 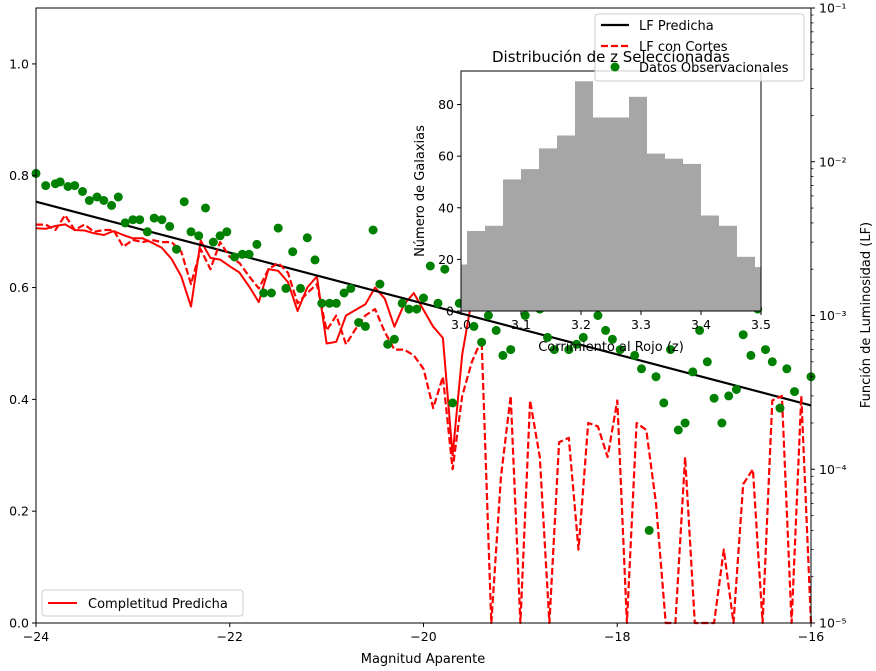 What do you see at coordinates (866, 315) in the screenshot?
I see `main-right-y-axis-label: Función de Luminosidad (LF)` at bounding box center [866, 315].